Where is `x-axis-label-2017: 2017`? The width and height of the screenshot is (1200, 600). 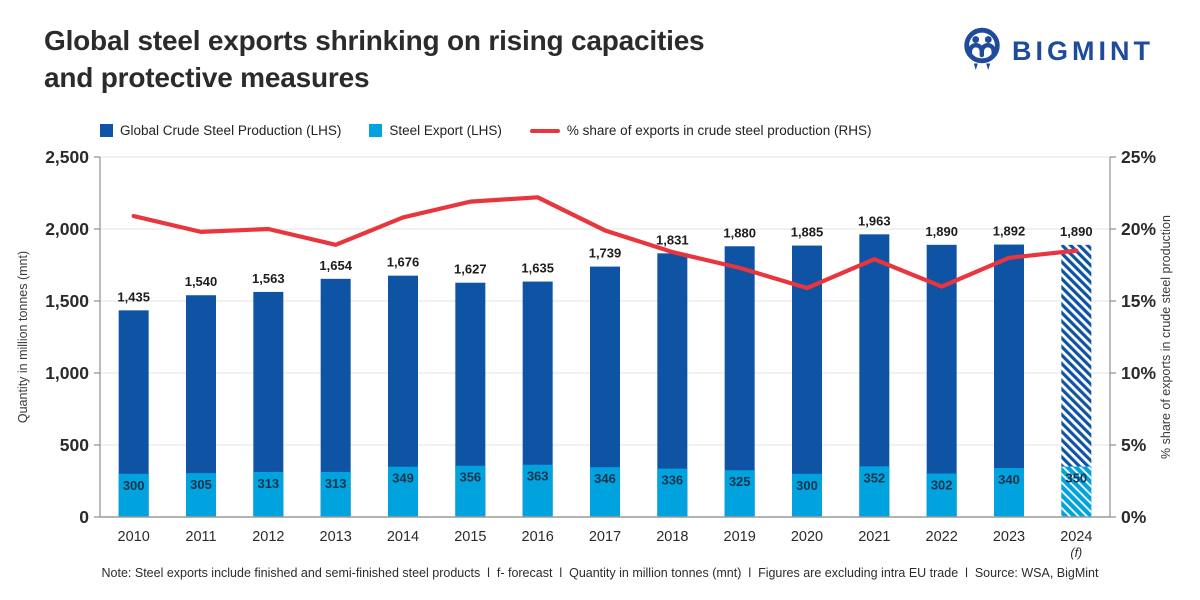
x-axis-label-2017: 2017 is located at coordinates (605, 537).